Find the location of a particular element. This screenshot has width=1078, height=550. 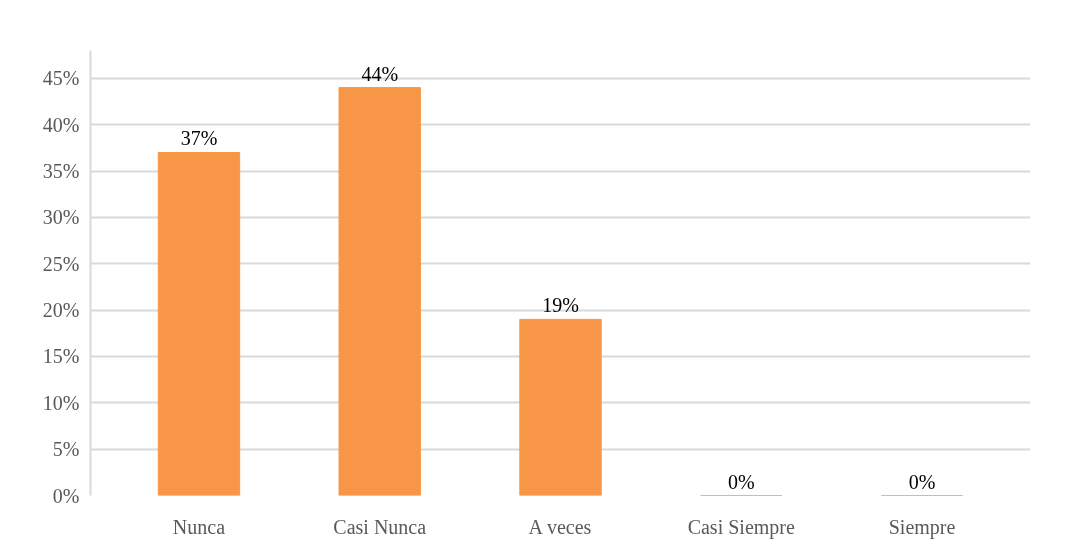

y-tick-label: 10% is located at coordinates (61, 402).